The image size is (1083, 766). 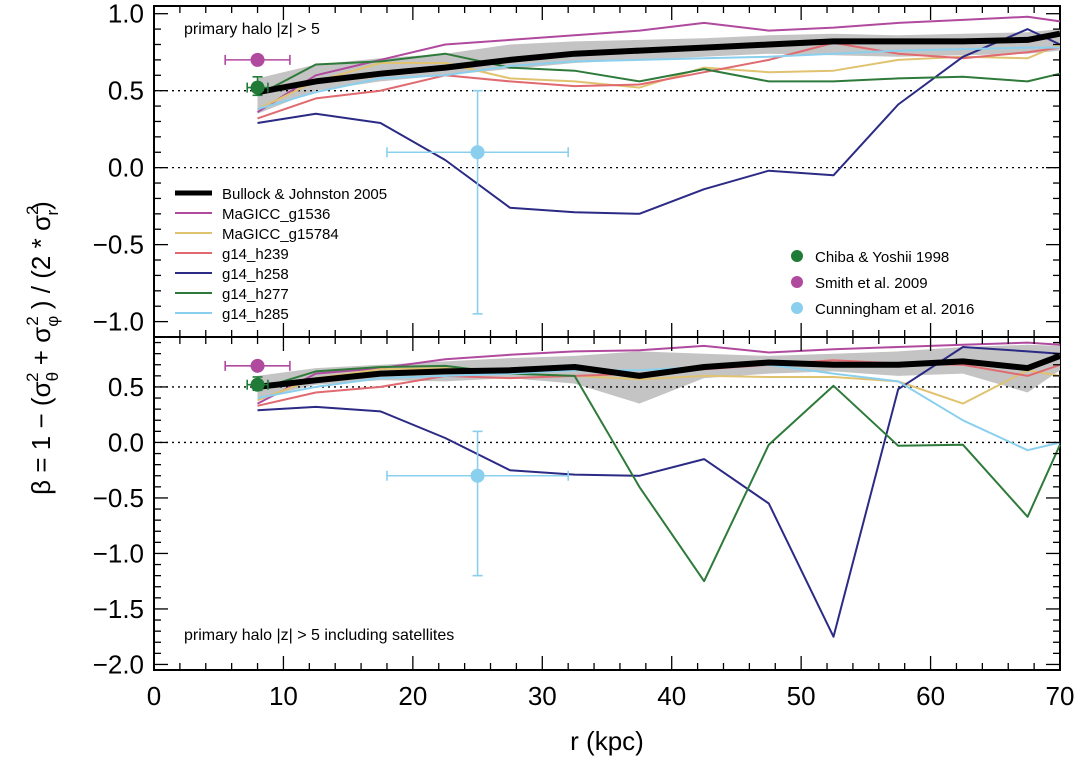 I want to click on y-axis-title-part-a: β = 1 − (σ, so click(x=41, y=437).